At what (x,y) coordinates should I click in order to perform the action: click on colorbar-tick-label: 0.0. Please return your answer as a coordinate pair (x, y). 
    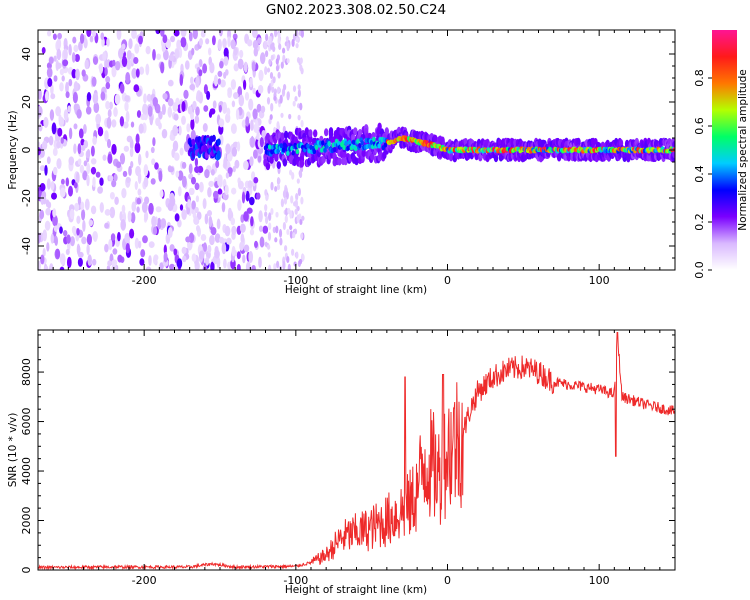
    Looking at the image, I should click on (699, 270).